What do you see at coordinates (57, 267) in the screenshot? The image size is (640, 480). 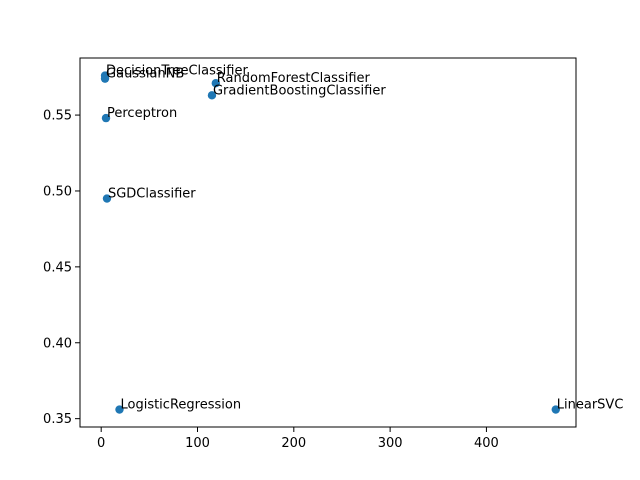 I see `y-tick-label: 0.45` at bounding box center [57, 267].